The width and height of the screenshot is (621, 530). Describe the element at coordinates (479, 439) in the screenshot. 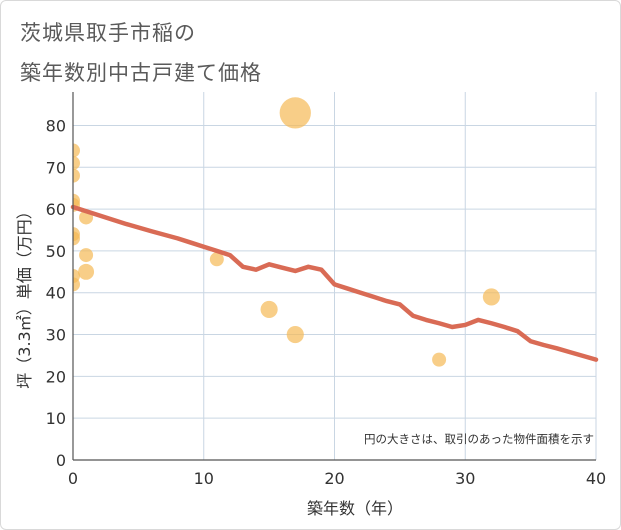

I see `size-note: 円の大きさは、取引のあった物件面積を示す` at that location.